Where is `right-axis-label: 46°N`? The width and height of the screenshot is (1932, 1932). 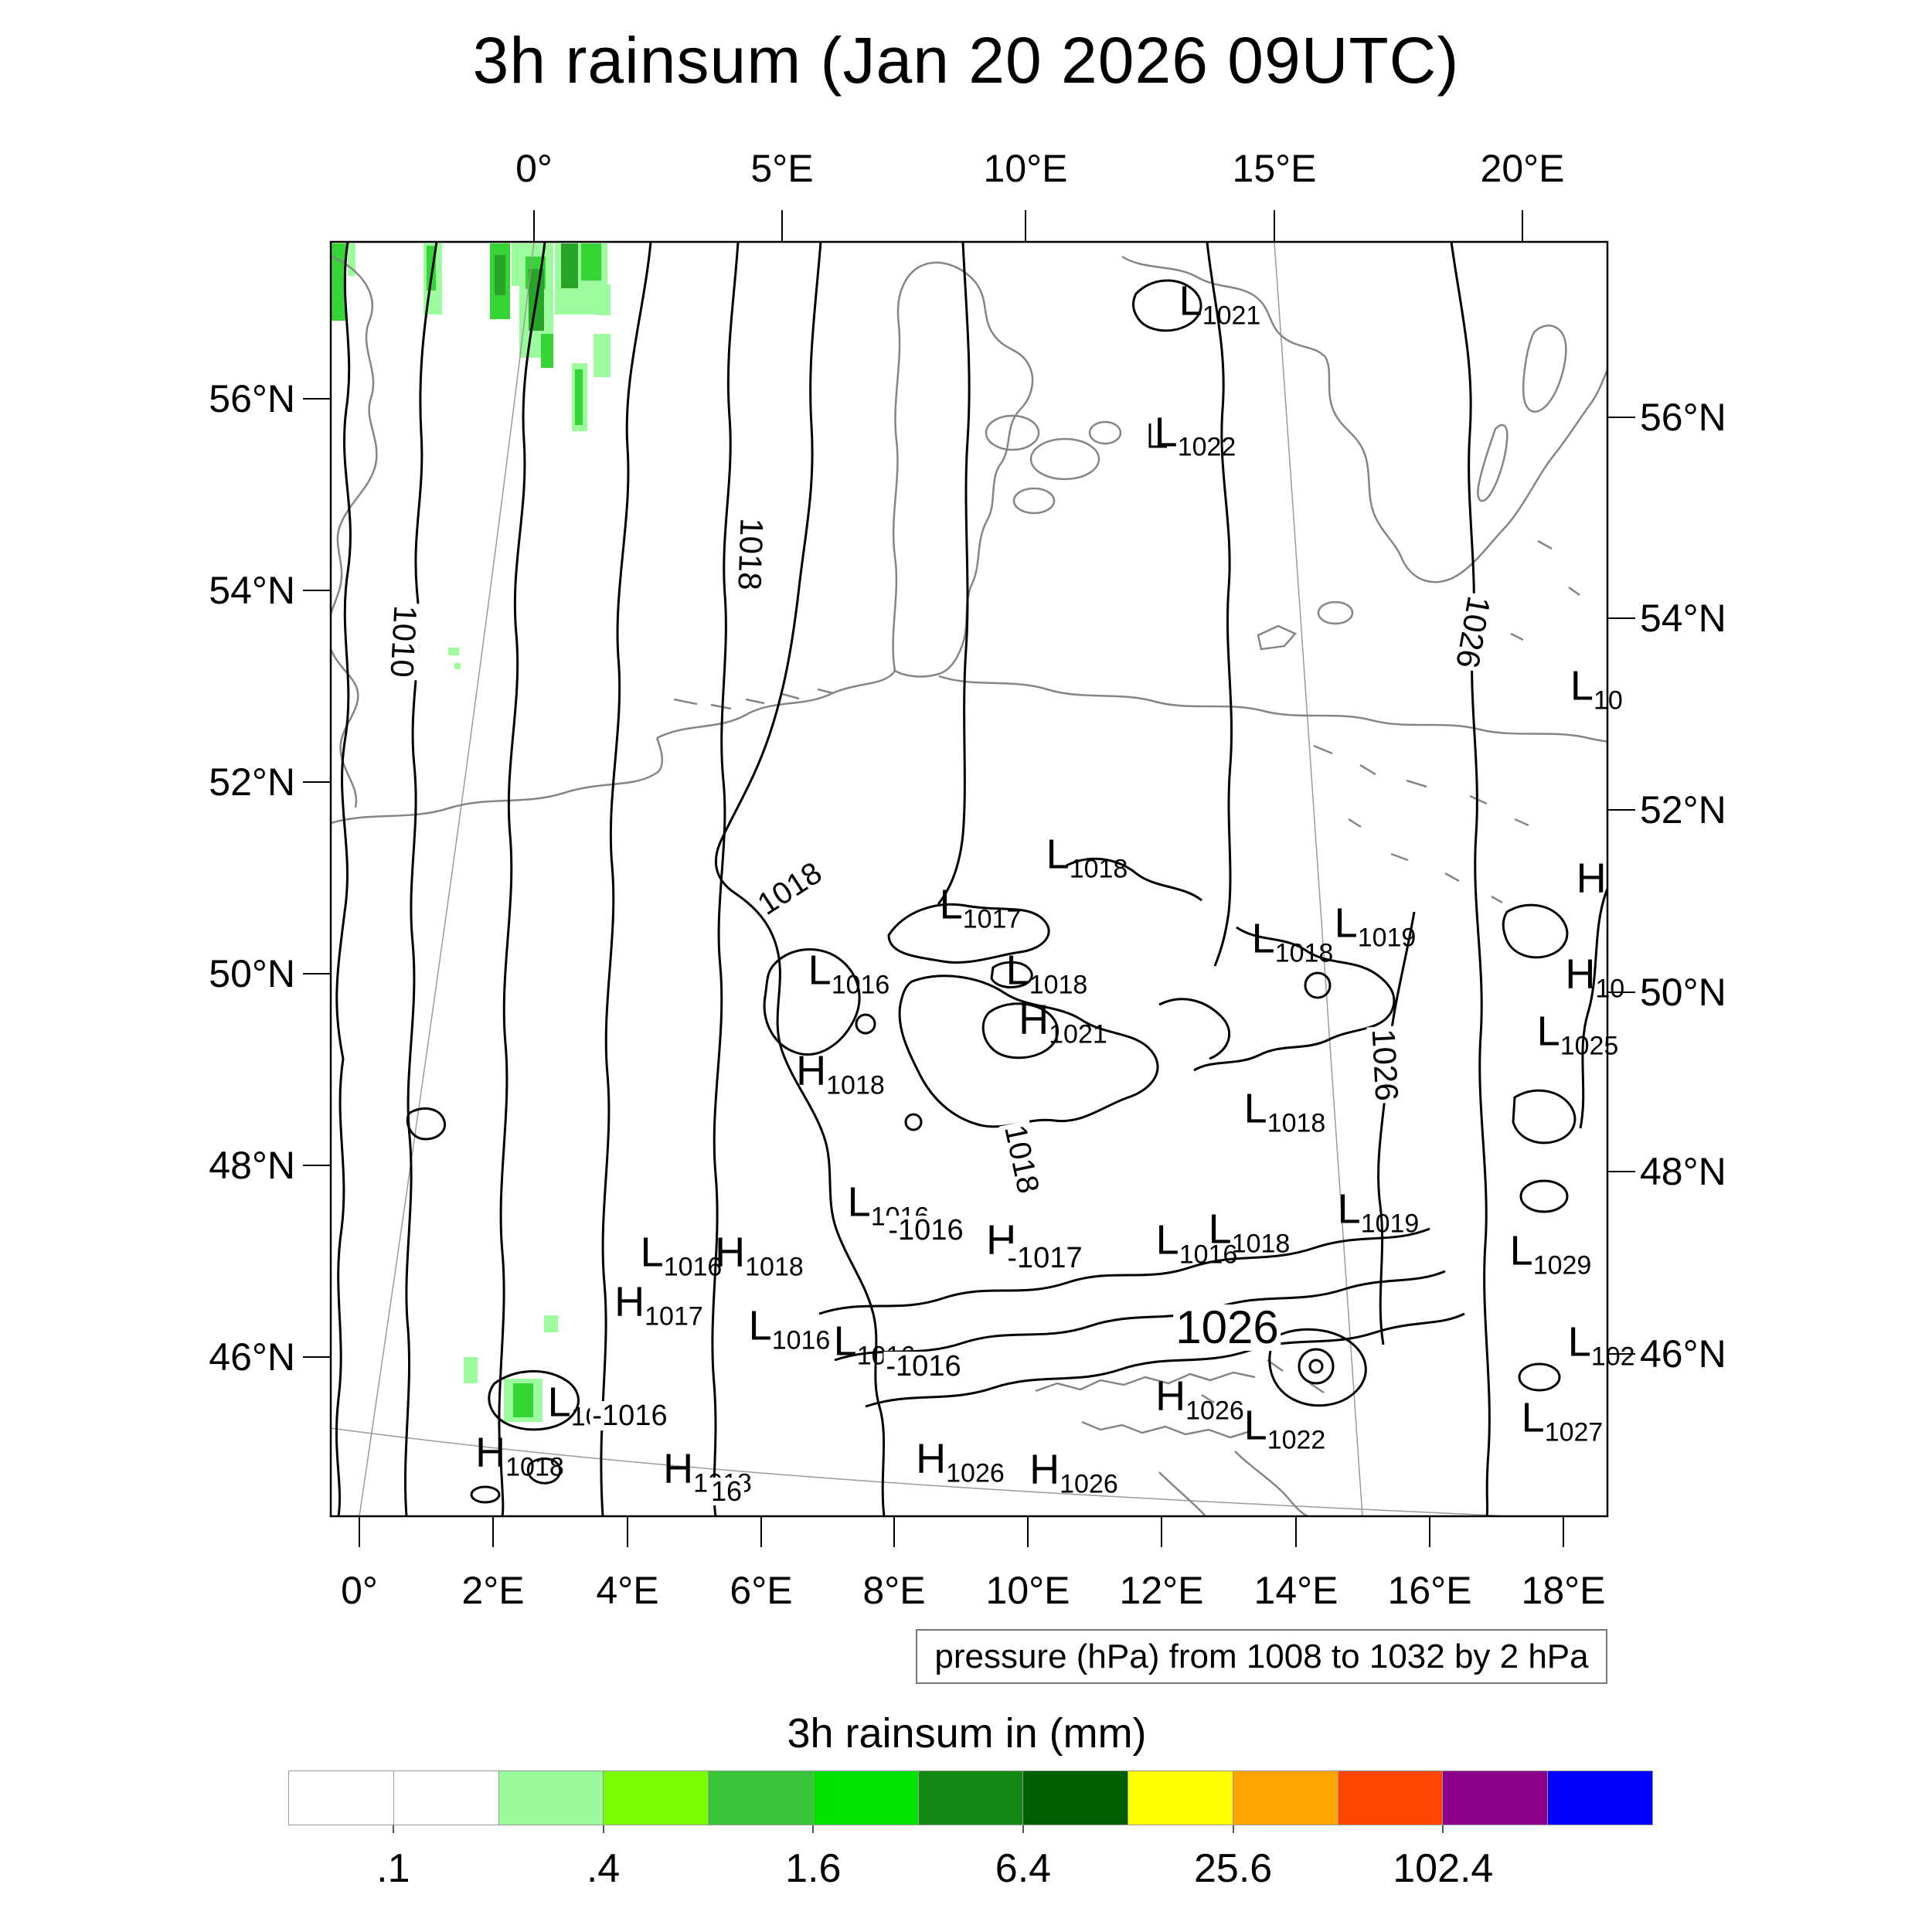 right-axis-label: 46°N is located at coordinates (1683, 1354).